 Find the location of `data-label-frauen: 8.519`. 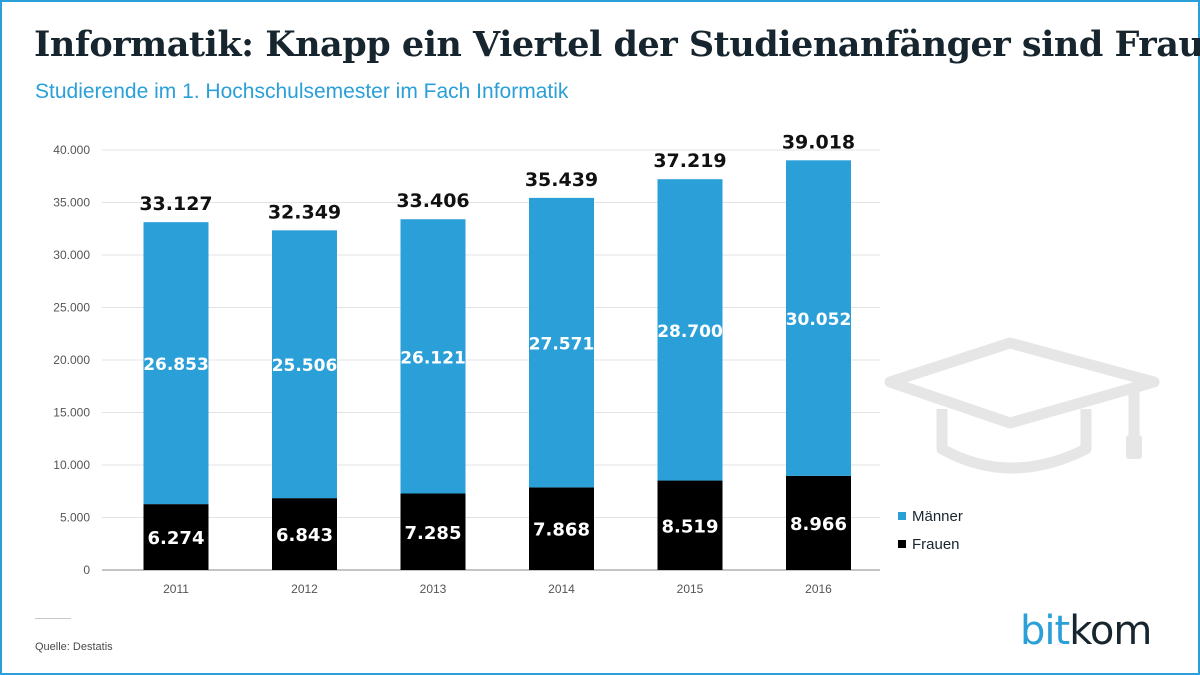

data-label-frauen: 8.519 is located at coordinates (690, 526).